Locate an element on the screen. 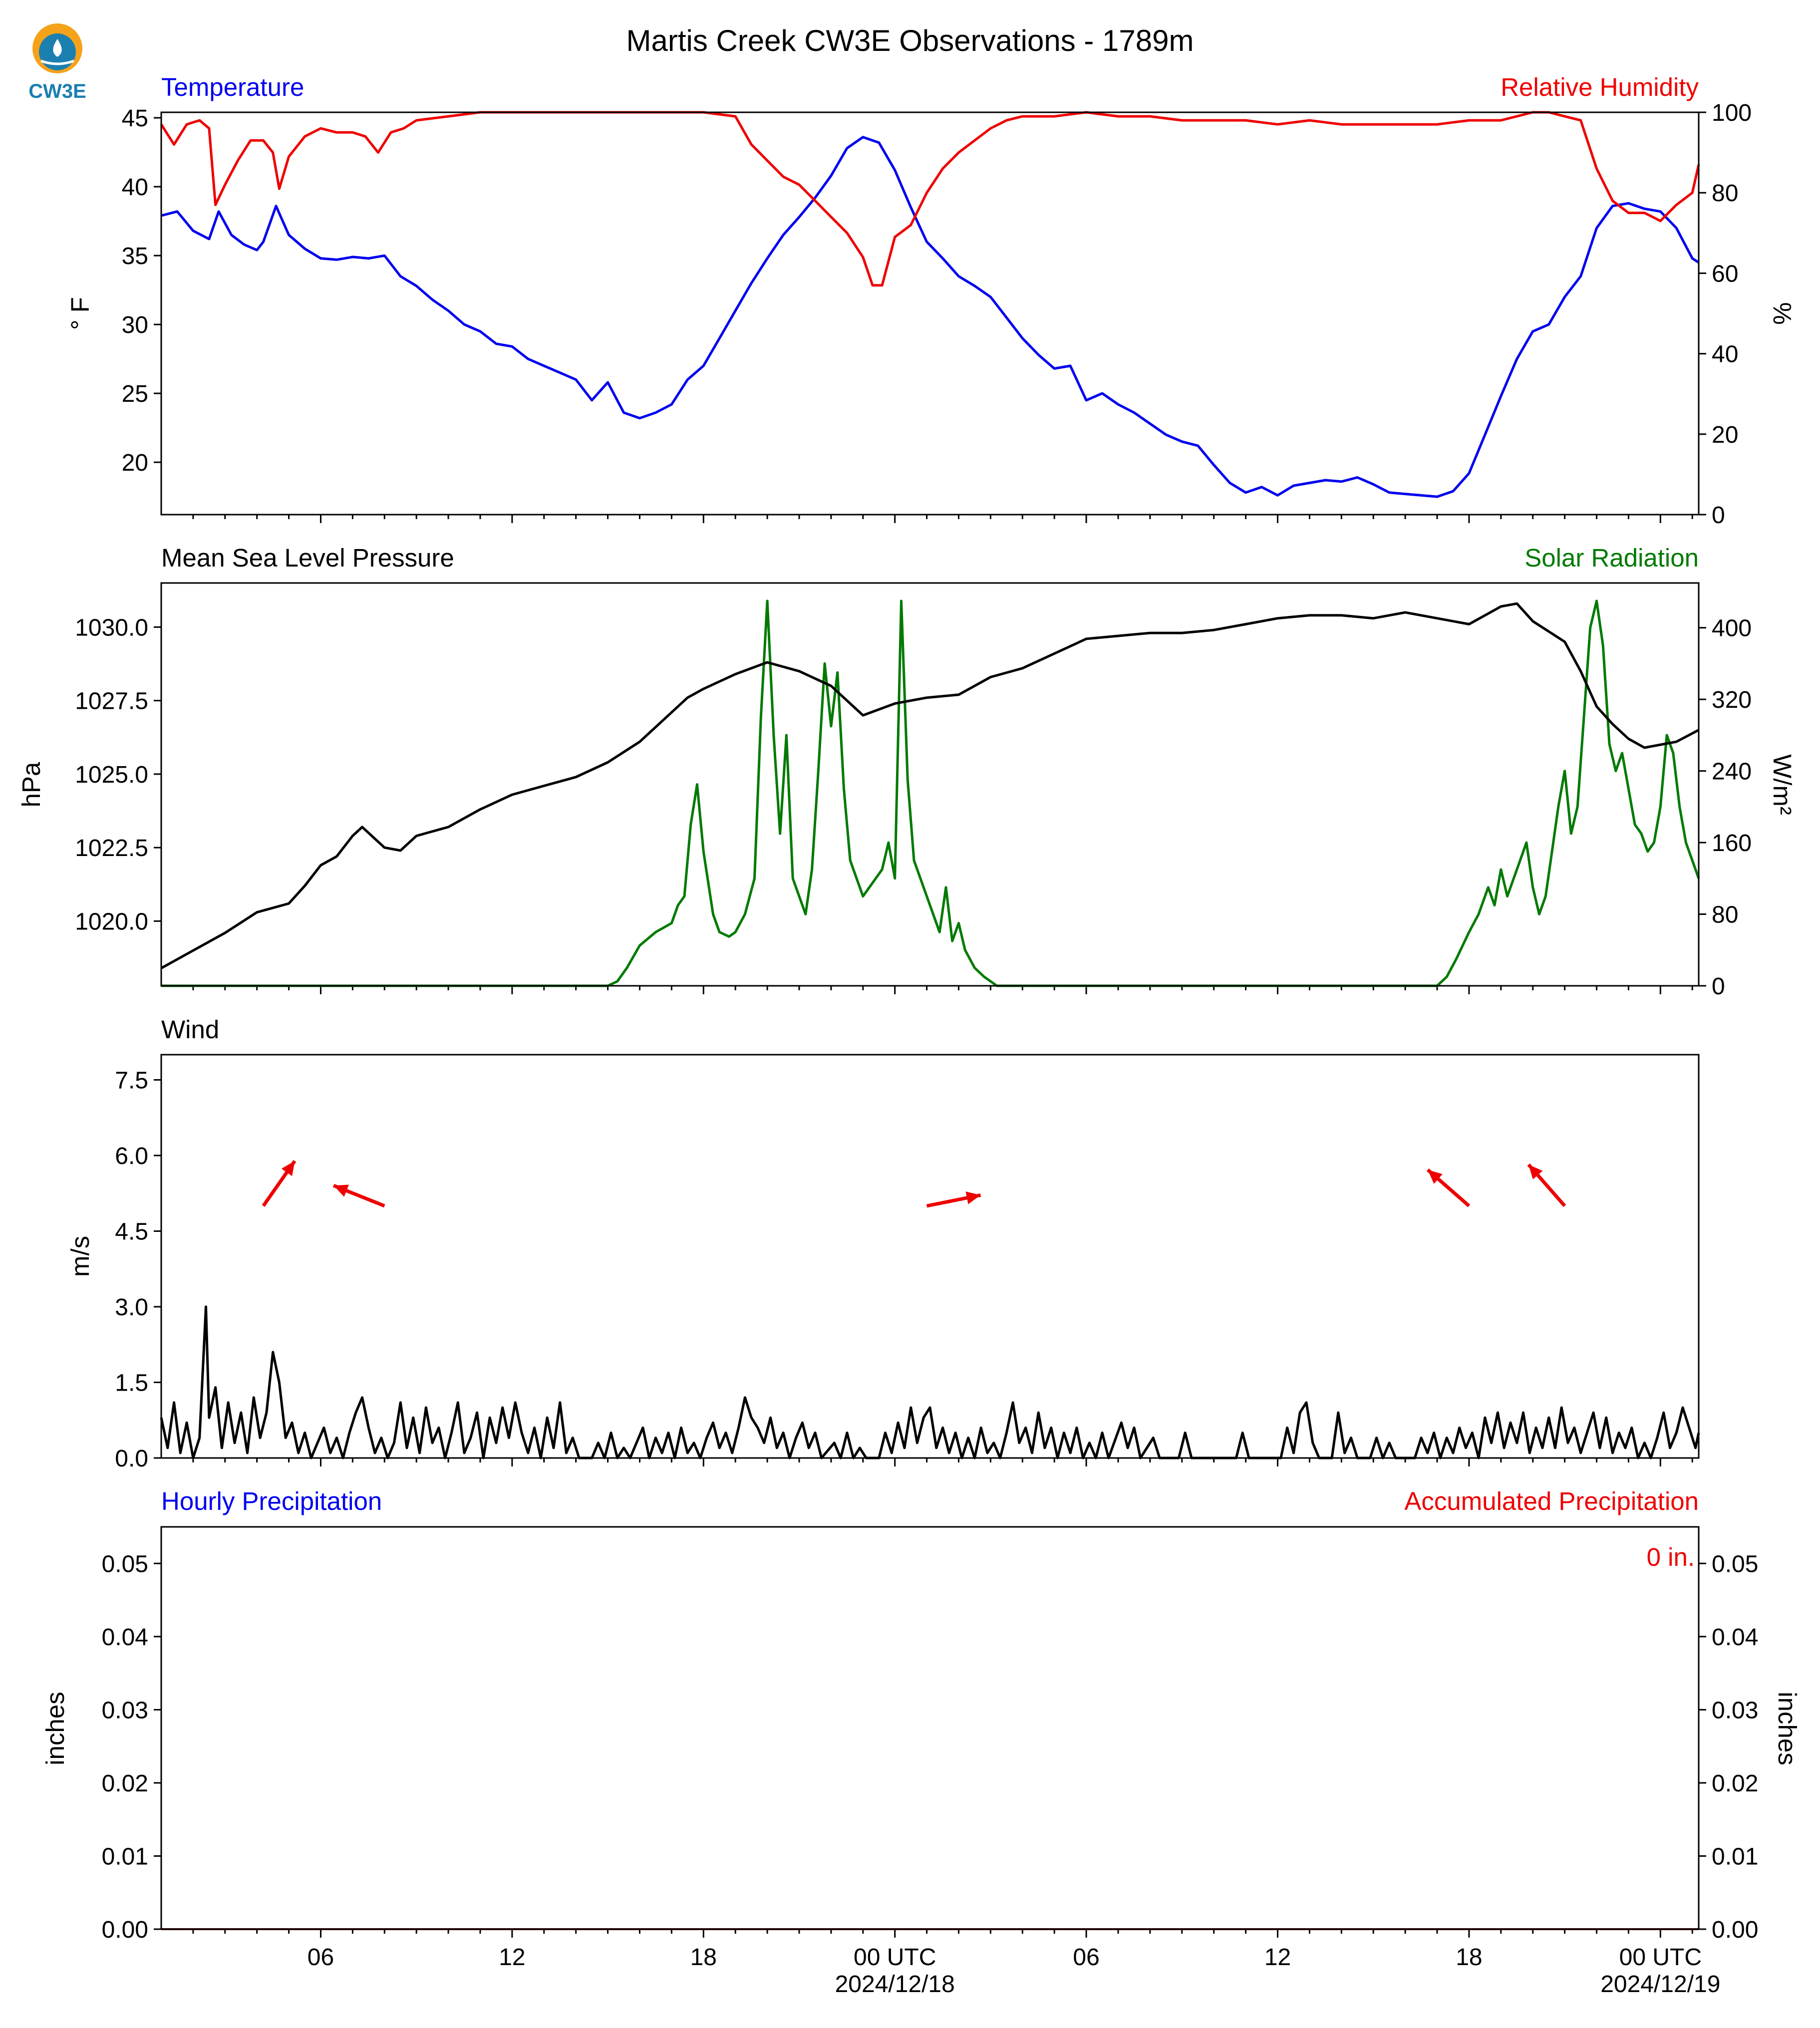 This screenshot has width=1820, height=2028. y-tick-label: 25 is located at coordinates (135, 394).